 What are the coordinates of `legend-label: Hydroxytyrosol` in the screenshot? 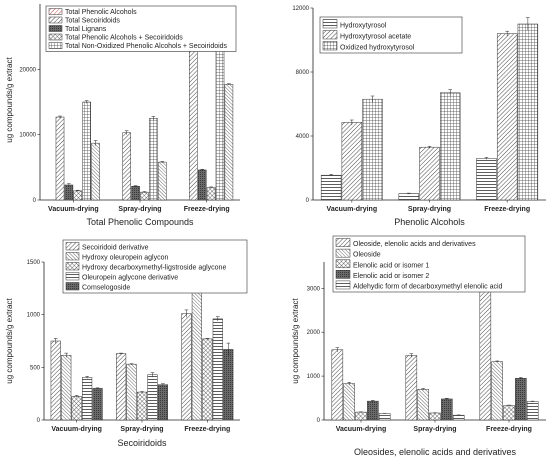 It's located at (363, 26).